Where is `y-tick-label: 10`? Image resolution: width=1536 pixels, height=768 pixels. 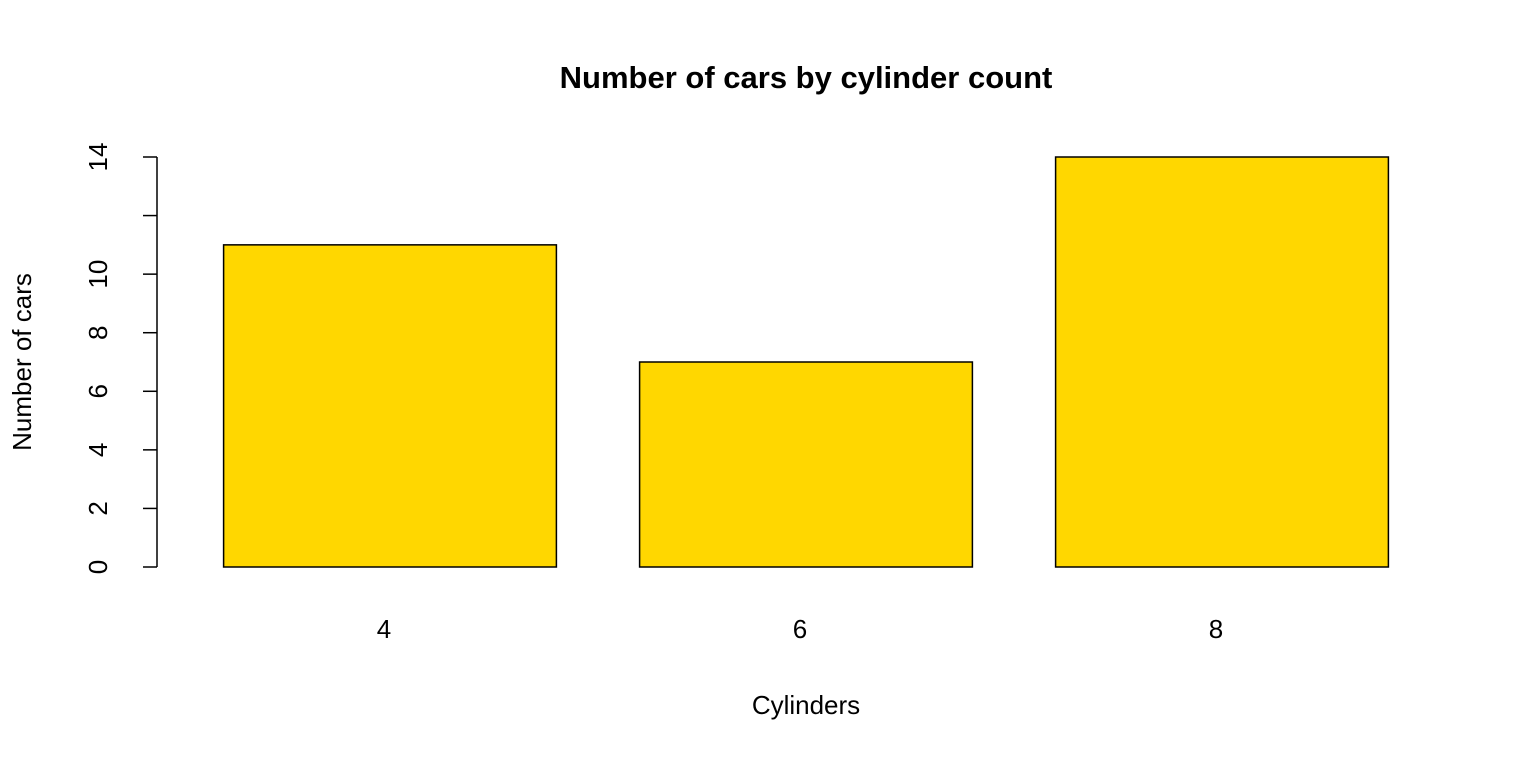 y-tick-label: 10 is located at coordinates (98, 274).